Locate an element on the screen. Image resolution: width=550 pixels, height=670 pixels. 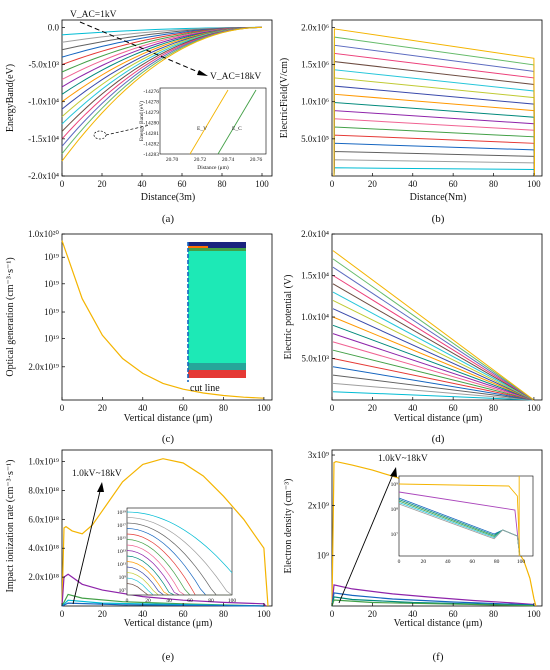
panel-f-arrow is located at coordinates (366, 537).